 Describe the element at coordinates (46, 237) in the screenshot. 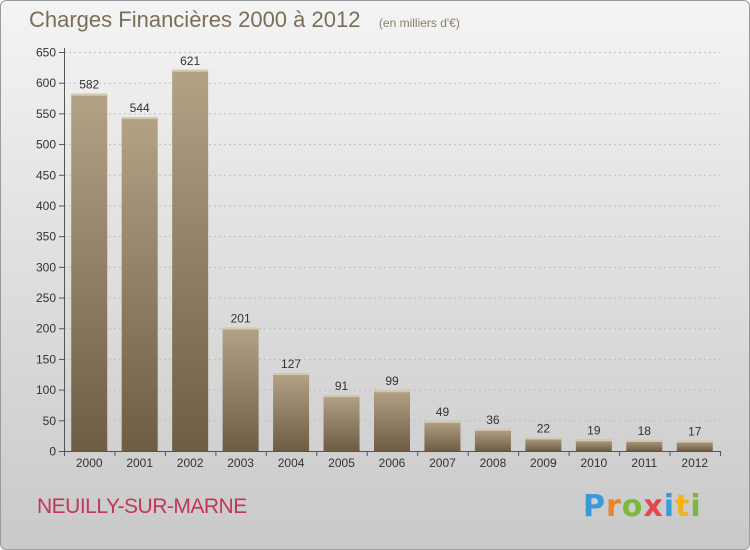

I see `y-tick-label: 350` at that location.